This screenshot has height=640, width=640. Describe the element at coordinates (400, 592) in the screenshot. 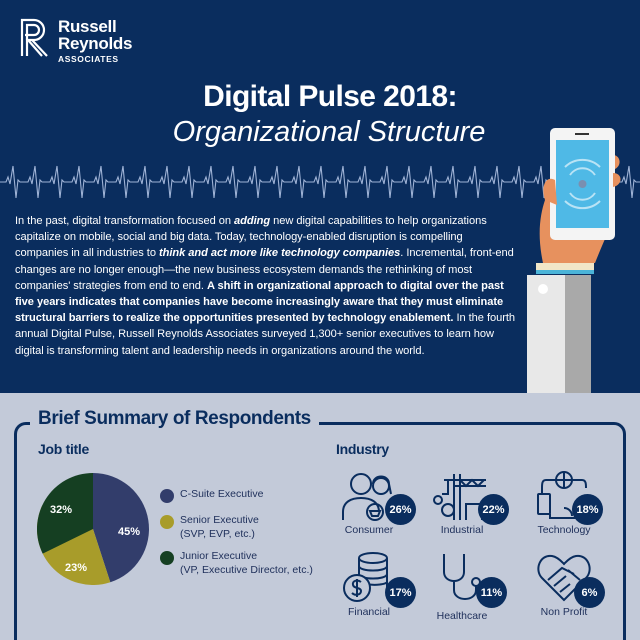

I see `industry-pct-financial: 17%` at that location.